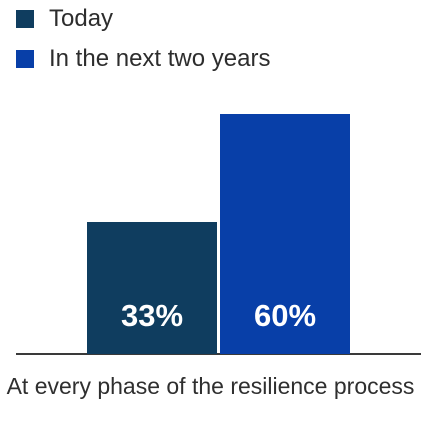 Image resolution: width=421 pixels, height=435 pixels. I want to click on bar-label-next-two-years: 60%, so click(285, 315).